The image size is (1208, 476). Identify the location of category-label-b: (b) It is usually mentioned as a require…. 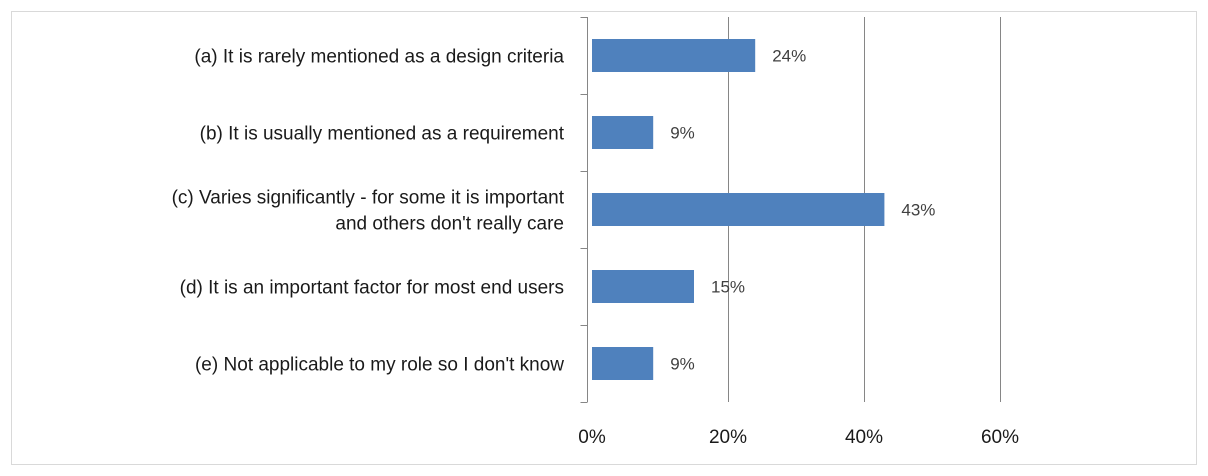
(382, 134).